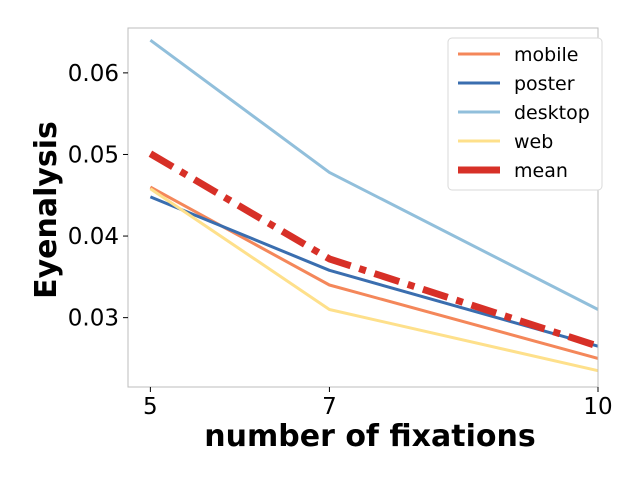 The width and height of the screenshot is (640, 480). Describe the element at coordinates (329, 407) in the screenshot. I see `x-tick-label: 7` at that location.